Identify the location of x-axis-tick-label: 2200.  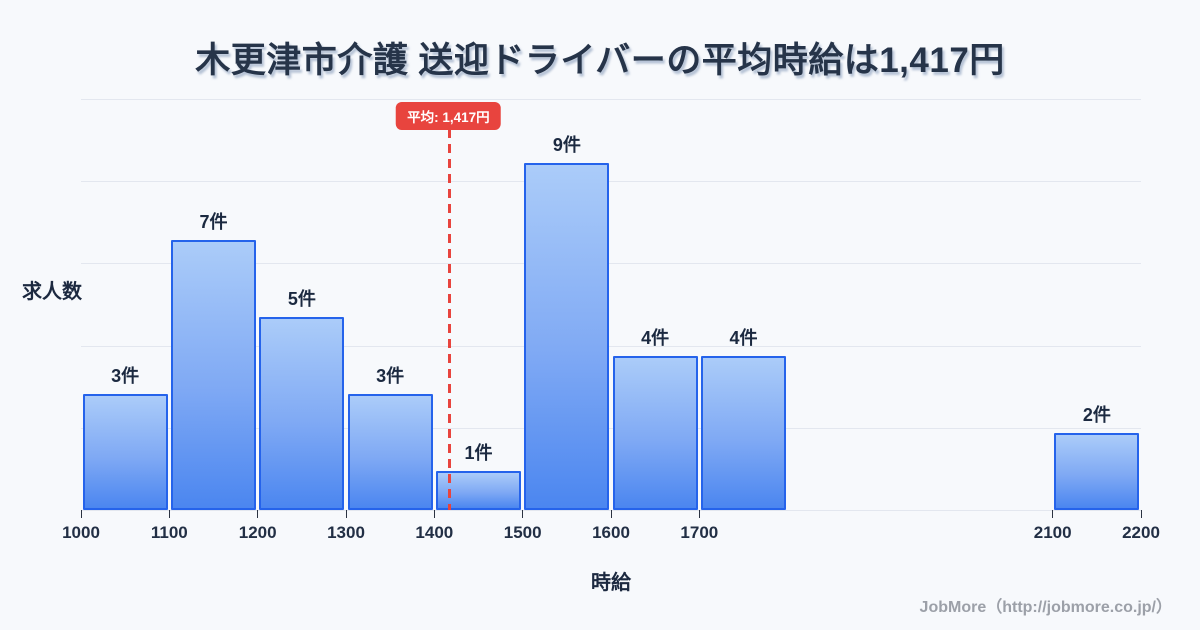
(1141, 532).